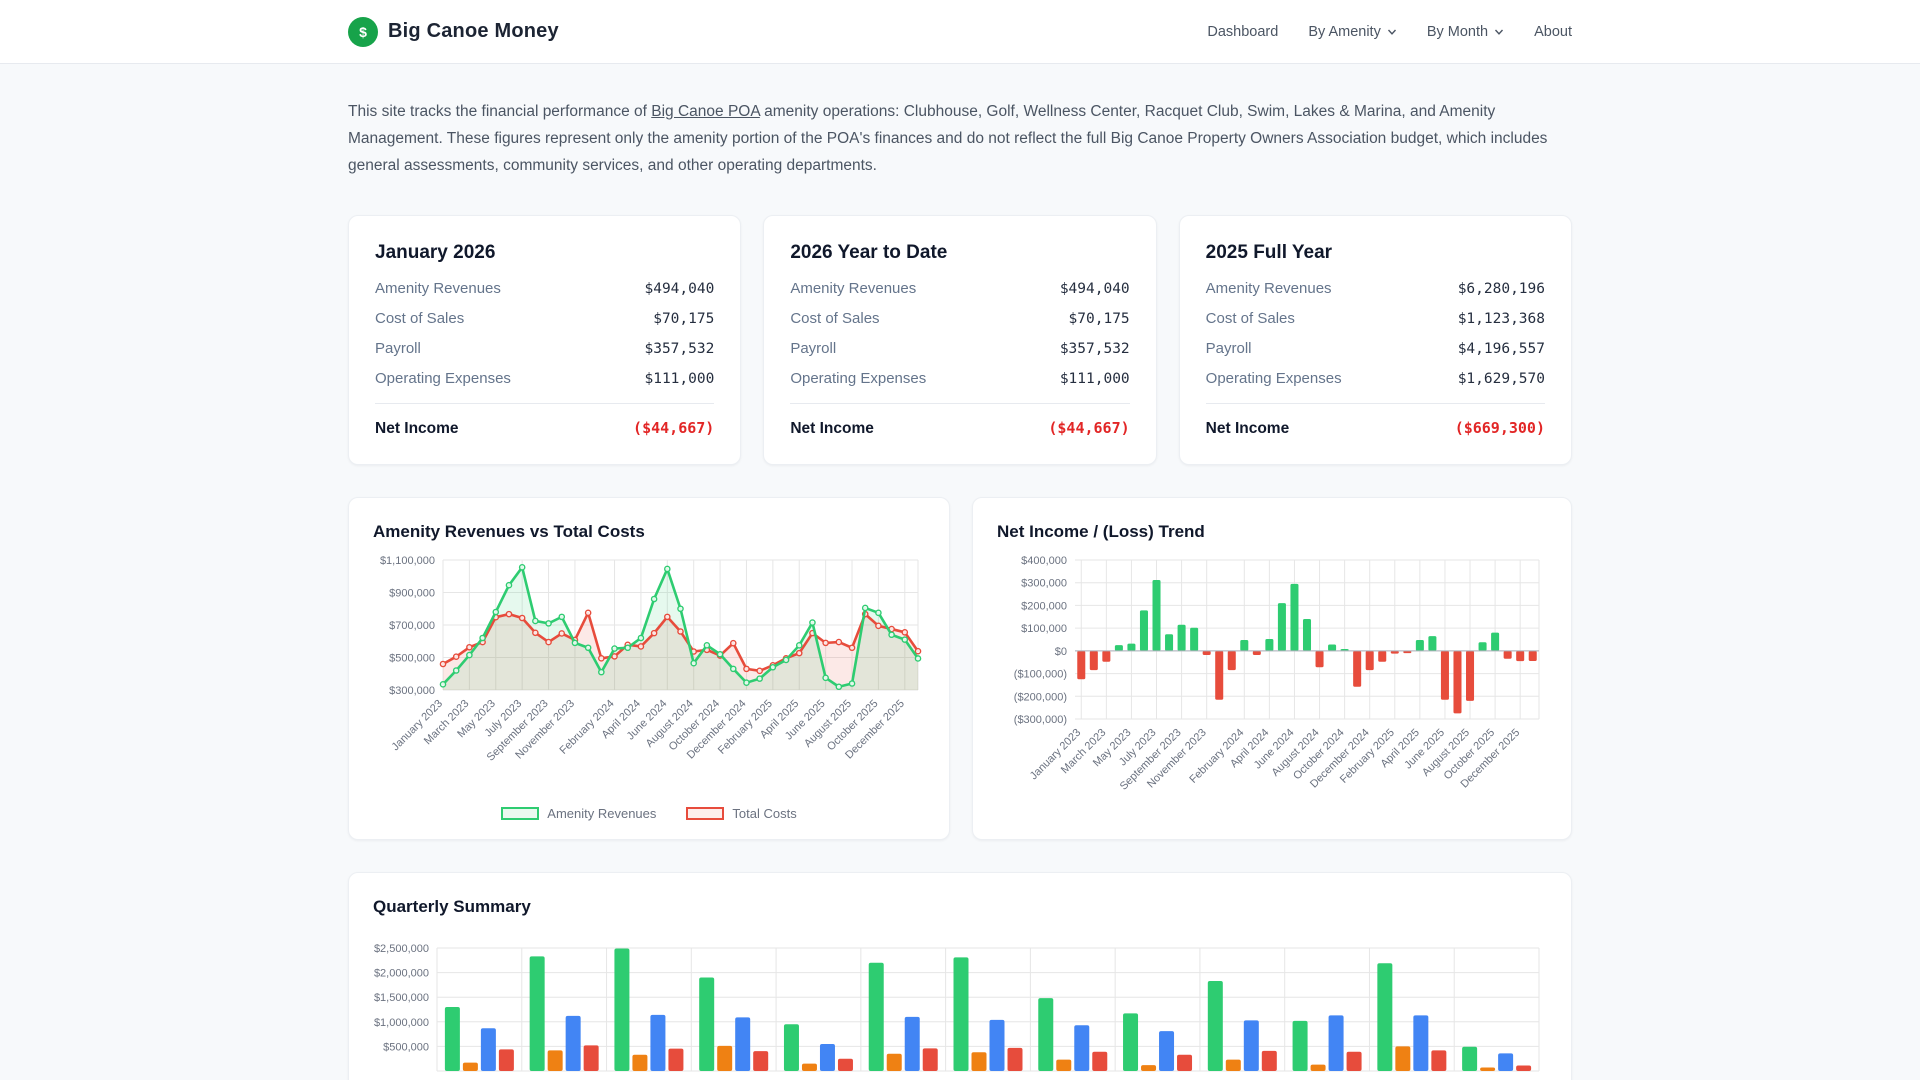  Describe the element at coordinates (1465, 32) in the screenshot. I see `nav-by-month: By Month` at that location.